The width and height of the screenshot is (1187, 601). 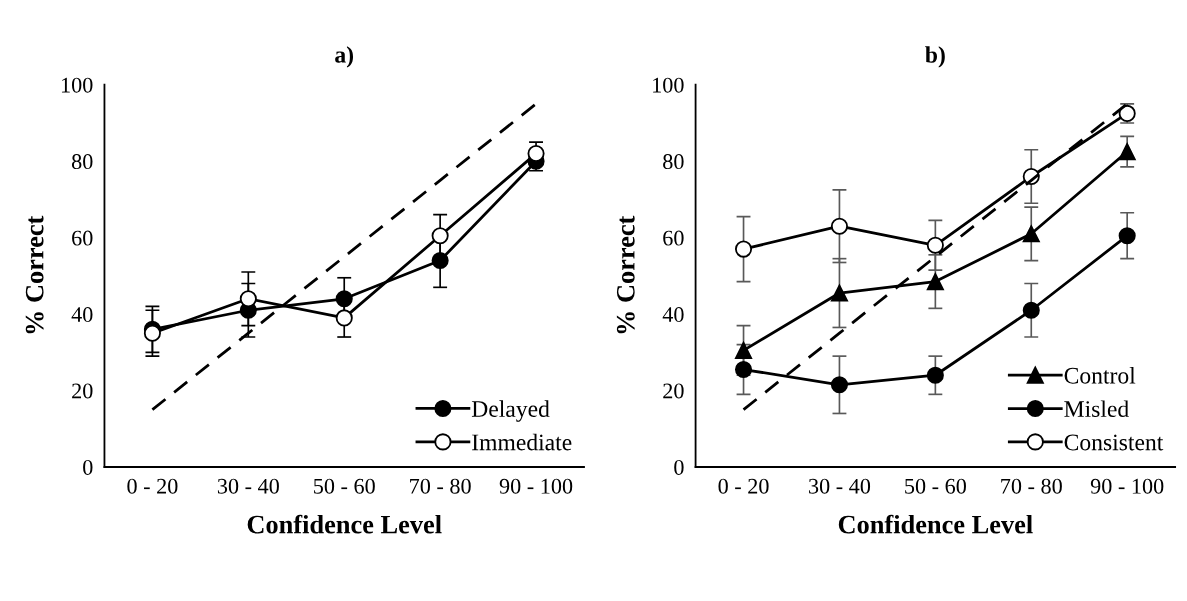 I want to click on legend-label: Consistent, so click(x=1114, y=442).